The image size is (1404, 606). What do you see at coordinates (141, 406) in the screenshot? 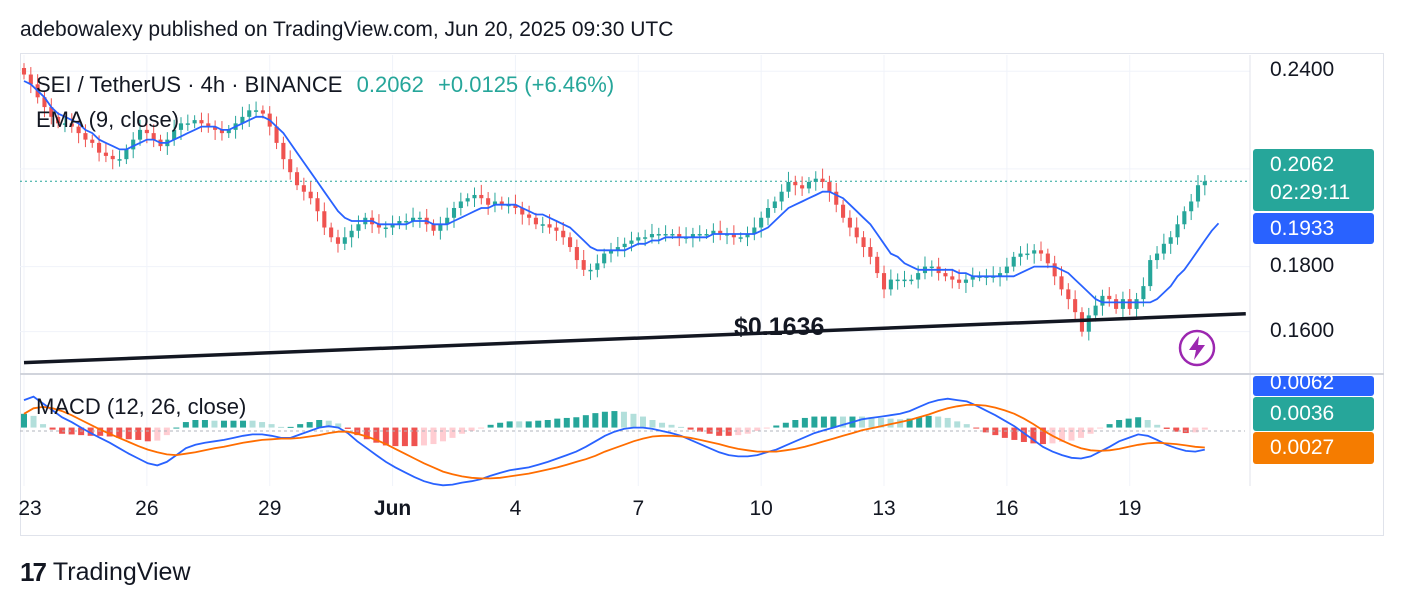
I see `macd-legend: MACD (12, 26, close)` at bounding box center [141, 406].